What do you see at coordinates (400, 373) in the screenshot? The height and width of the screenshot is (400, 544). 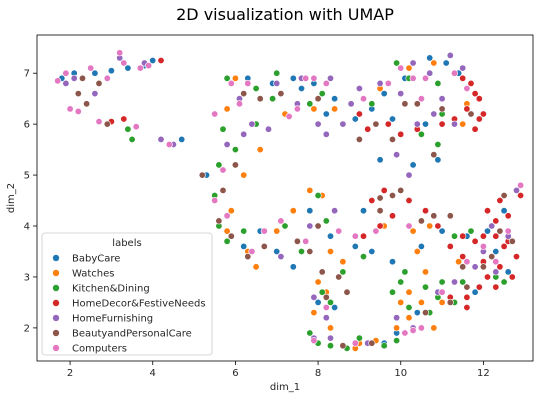 I see `x-tick-label-4: 10` at bounding box center [400, 373].